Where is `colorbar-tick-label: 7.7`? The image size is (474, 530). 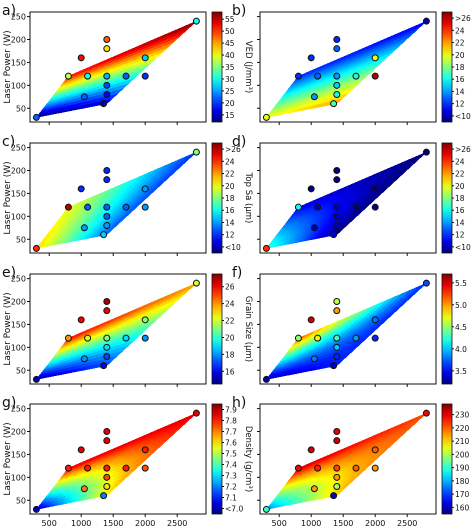
colorbar-tick-label: 7.7 is located at coordinates (231, 432).